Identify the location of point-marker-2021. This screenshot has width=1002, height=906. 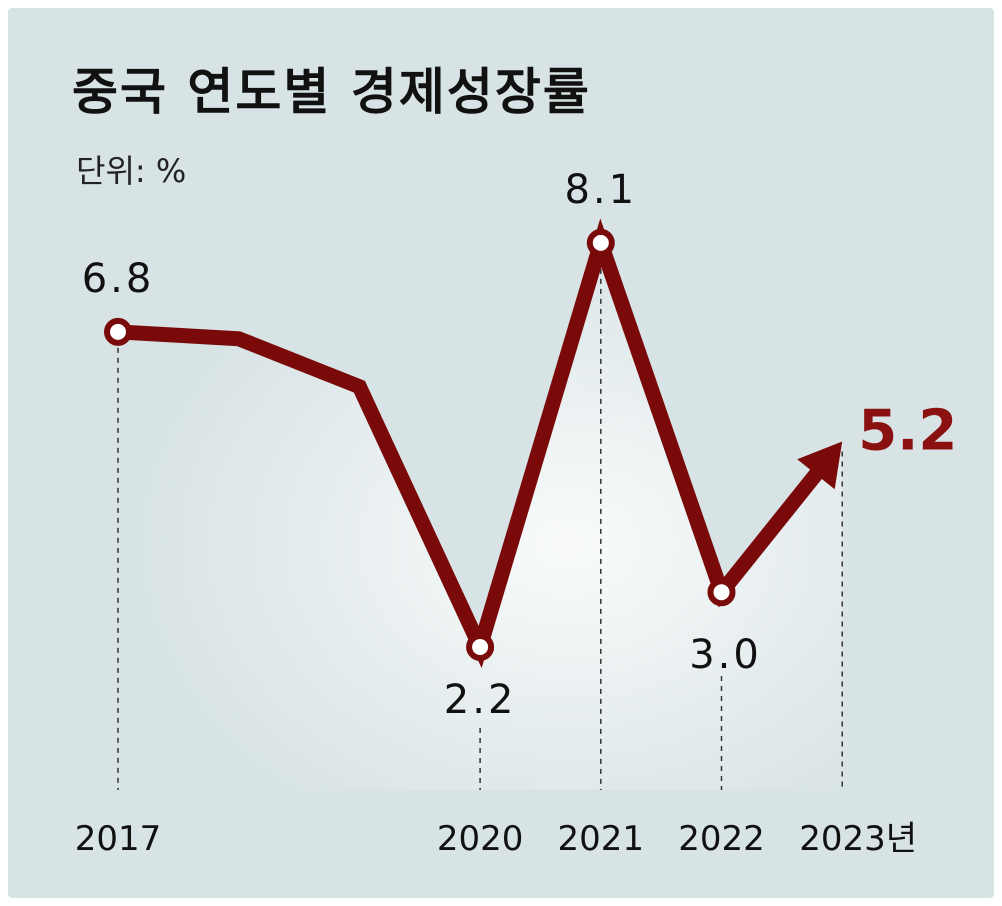
(600, 242).